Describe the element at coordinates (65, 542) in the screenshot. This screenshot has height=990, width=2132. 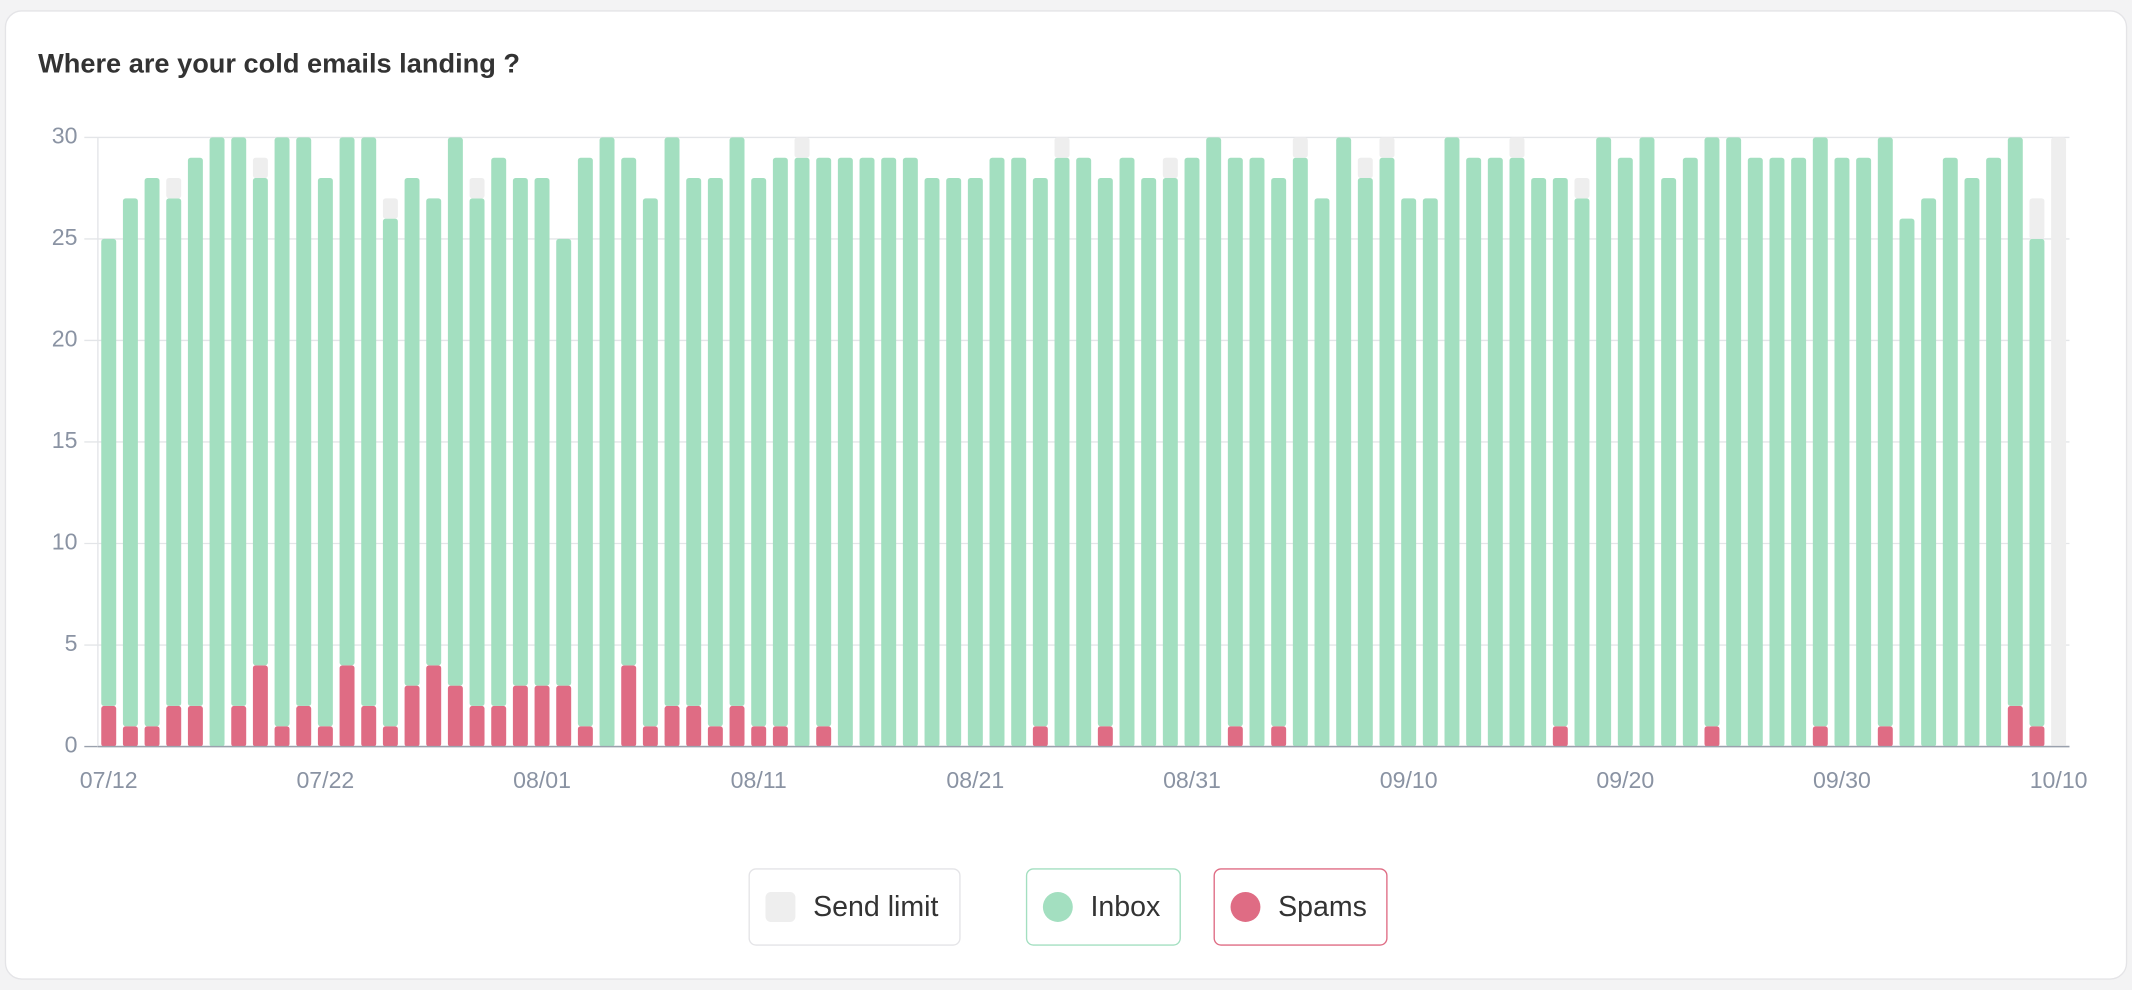
I see `y-tick-label: 10` at that location.